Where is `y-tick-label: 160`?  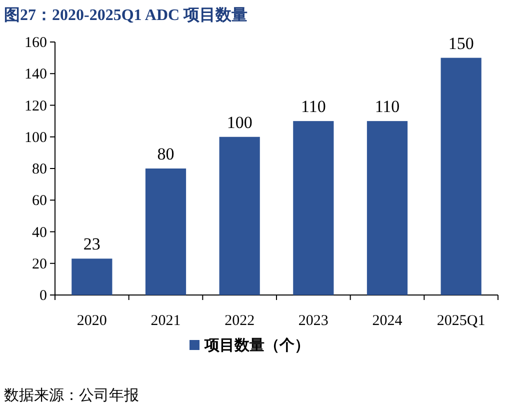 y-tick-label: 160 is located at coordinates (35, 43).